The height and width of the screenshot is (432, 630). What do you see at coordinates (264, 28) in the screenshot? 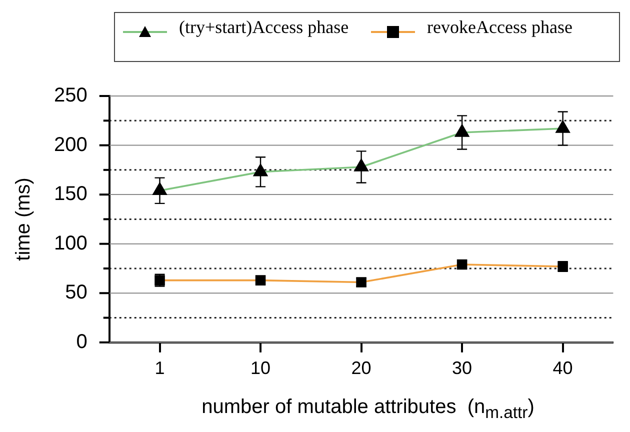
I see `legend-label: (try+start)Access phase` at bounding box center [264, 28].